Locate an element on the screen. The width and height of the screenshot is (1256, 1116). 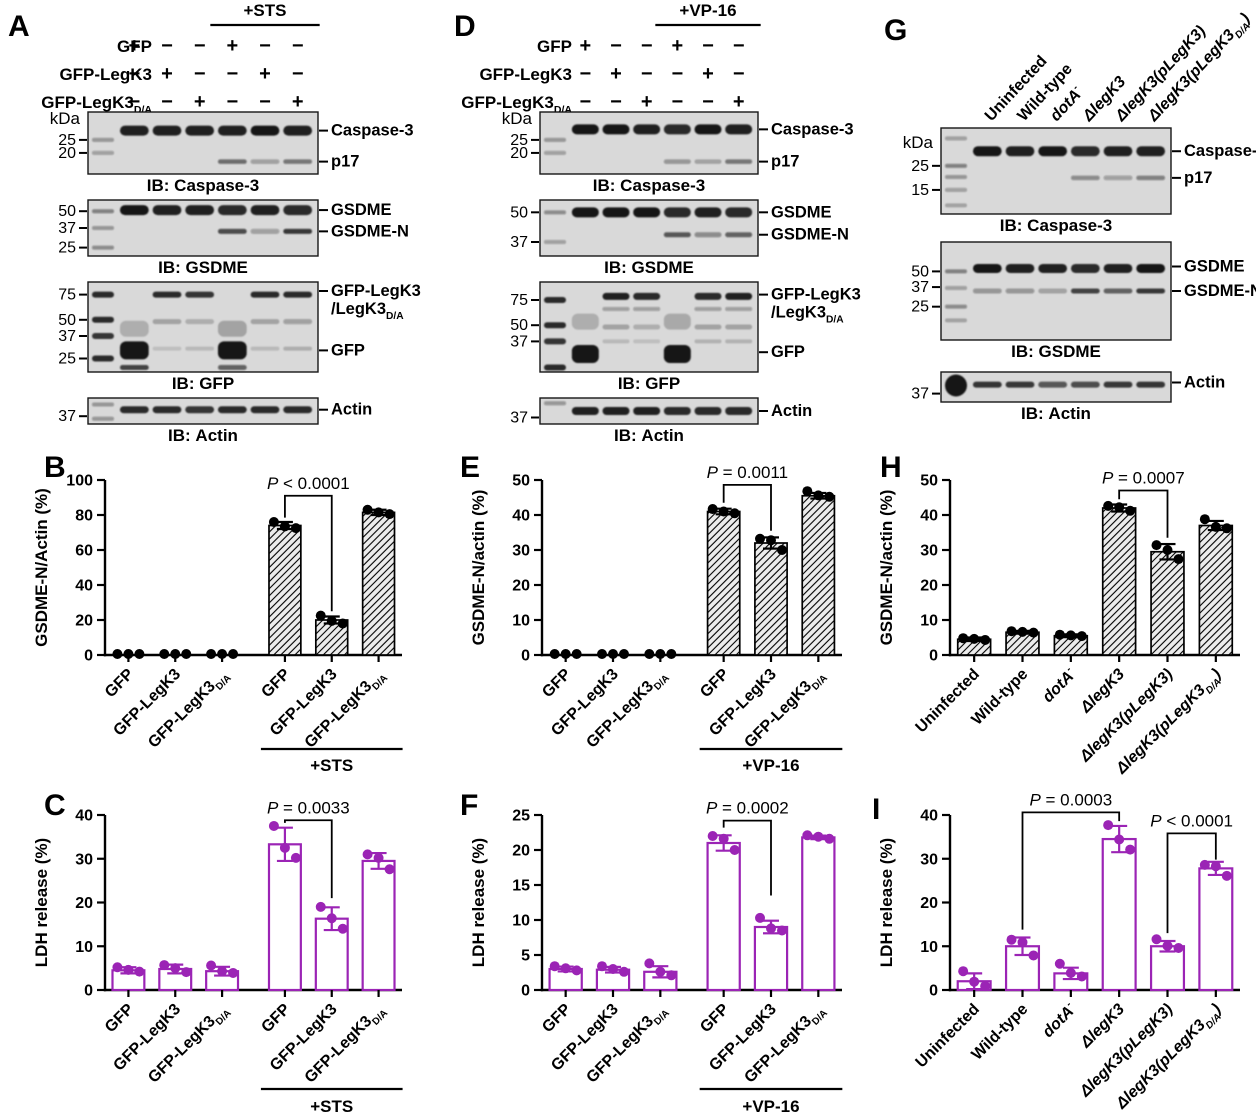
y-tick-label: 0 is located at coordinates (525, 656).